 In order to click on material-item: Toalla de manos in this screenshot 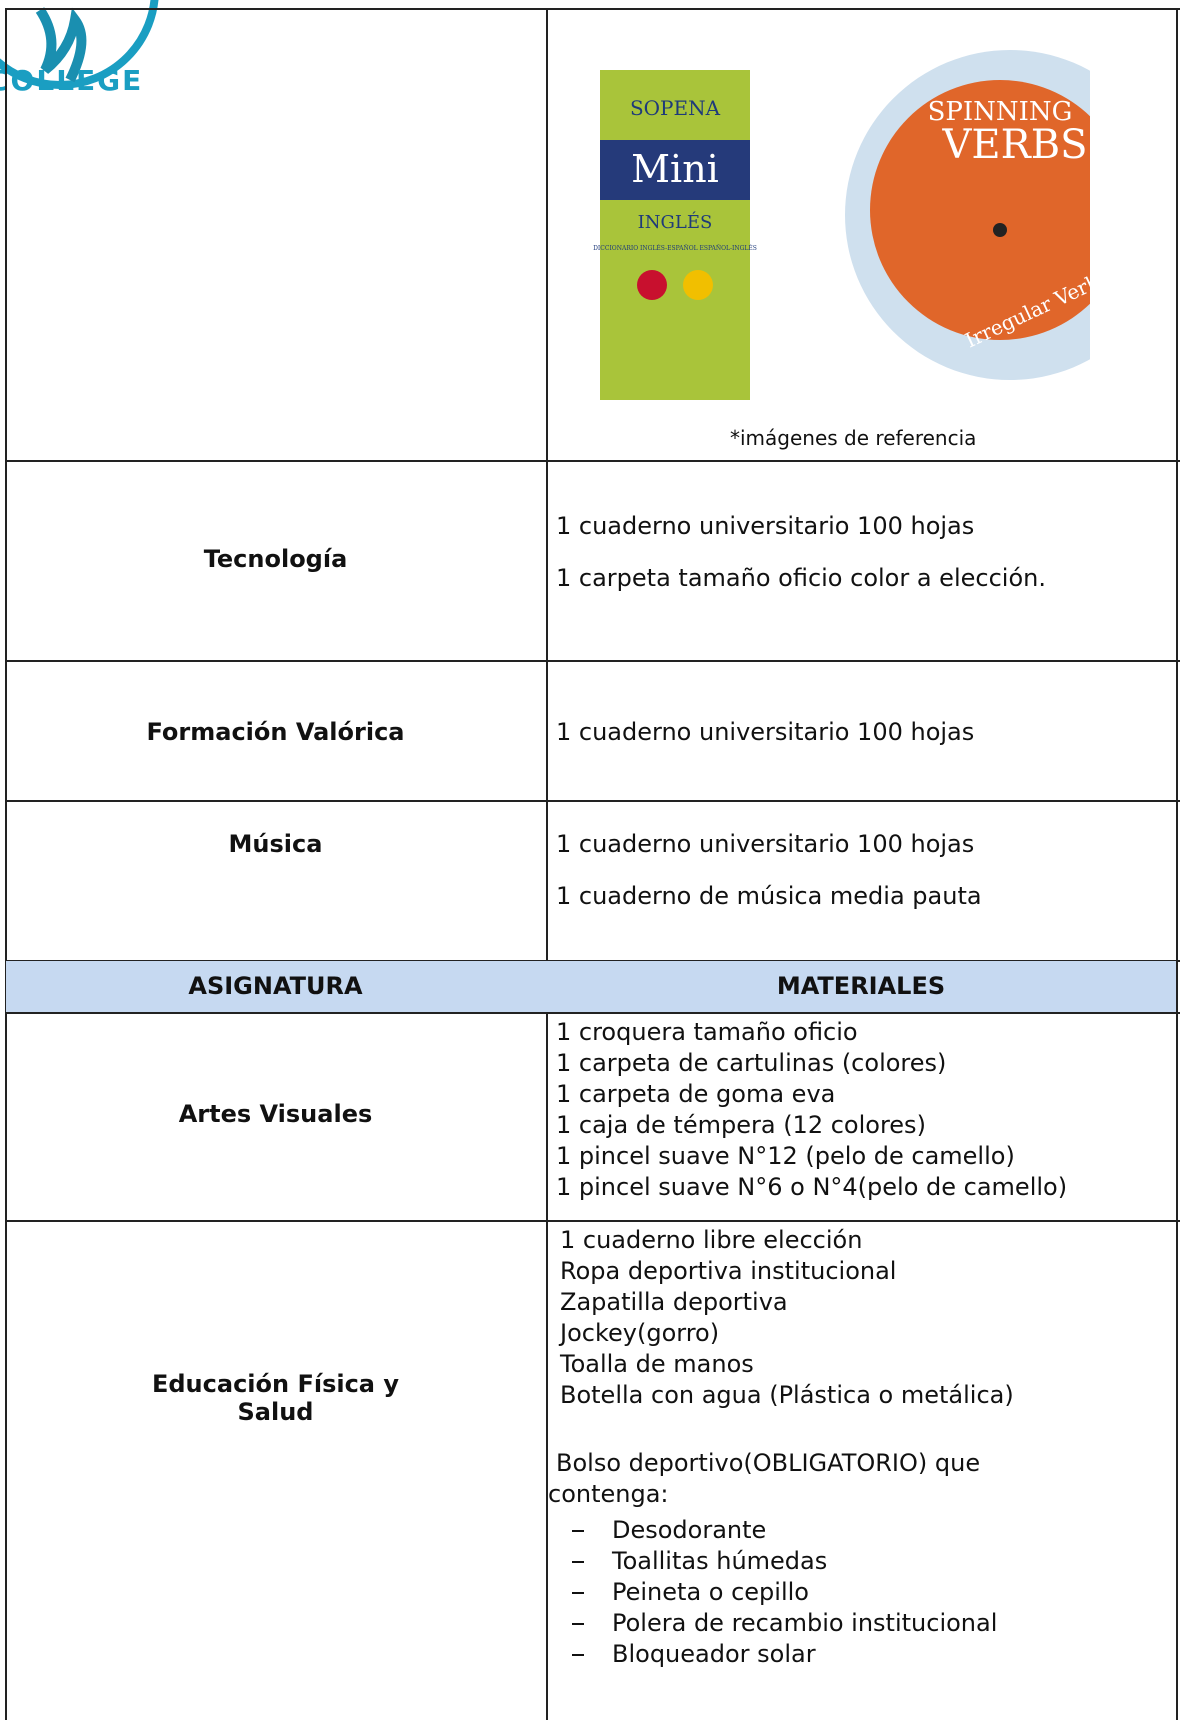, I will do `click(657, 1364)`.